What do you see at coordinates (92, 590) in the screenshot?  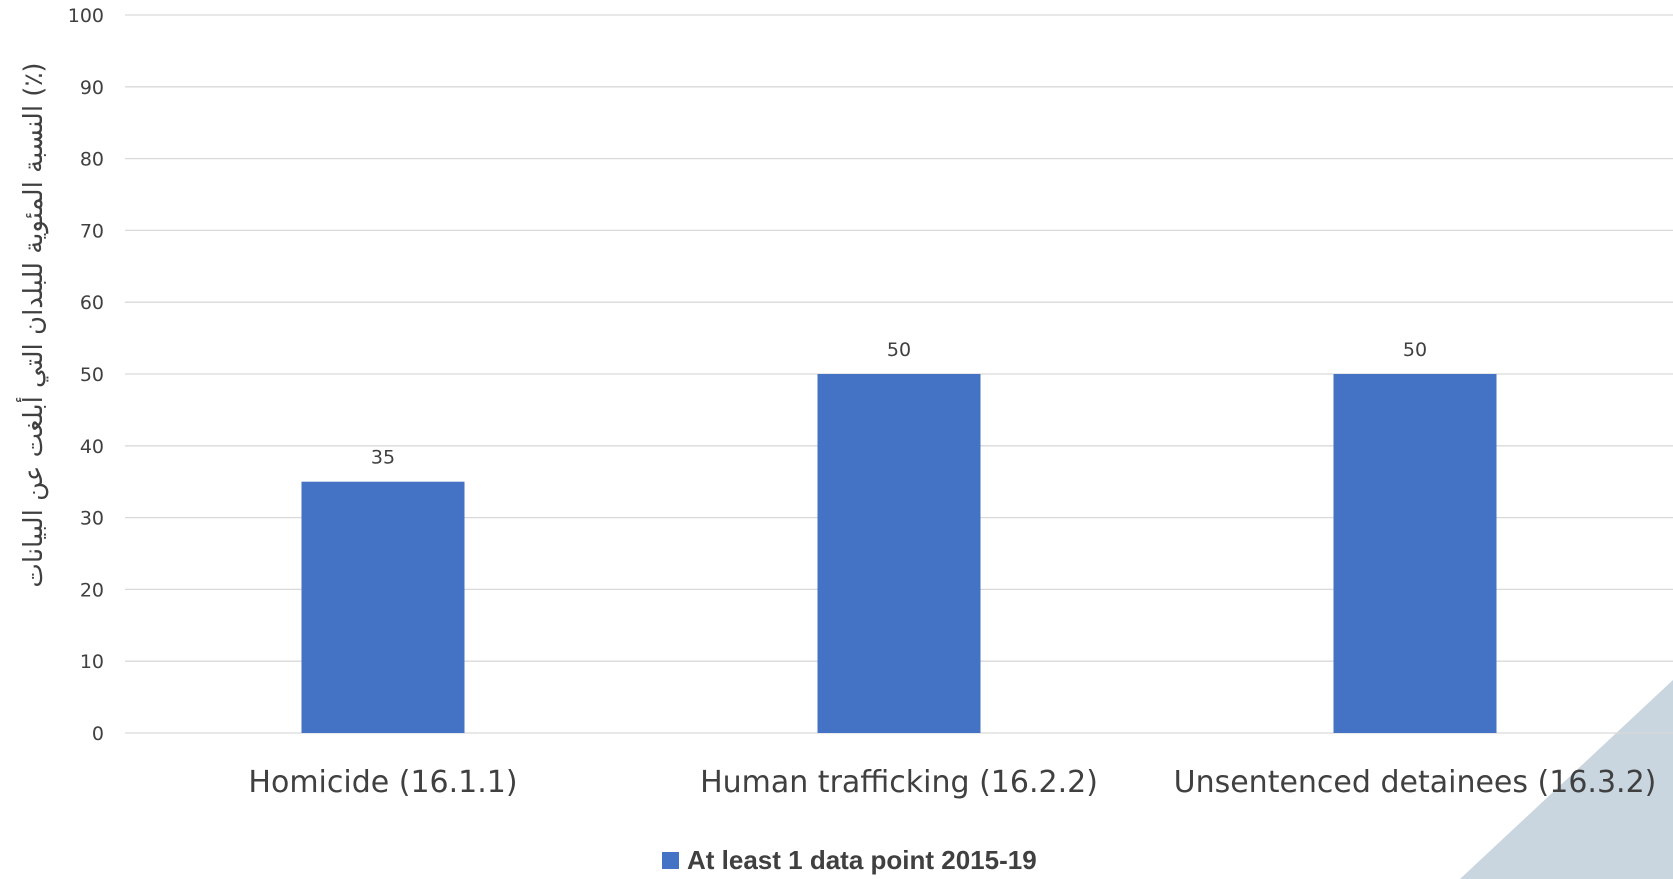 I see `y-tick-label: 20` at bounding box center [92, 590].